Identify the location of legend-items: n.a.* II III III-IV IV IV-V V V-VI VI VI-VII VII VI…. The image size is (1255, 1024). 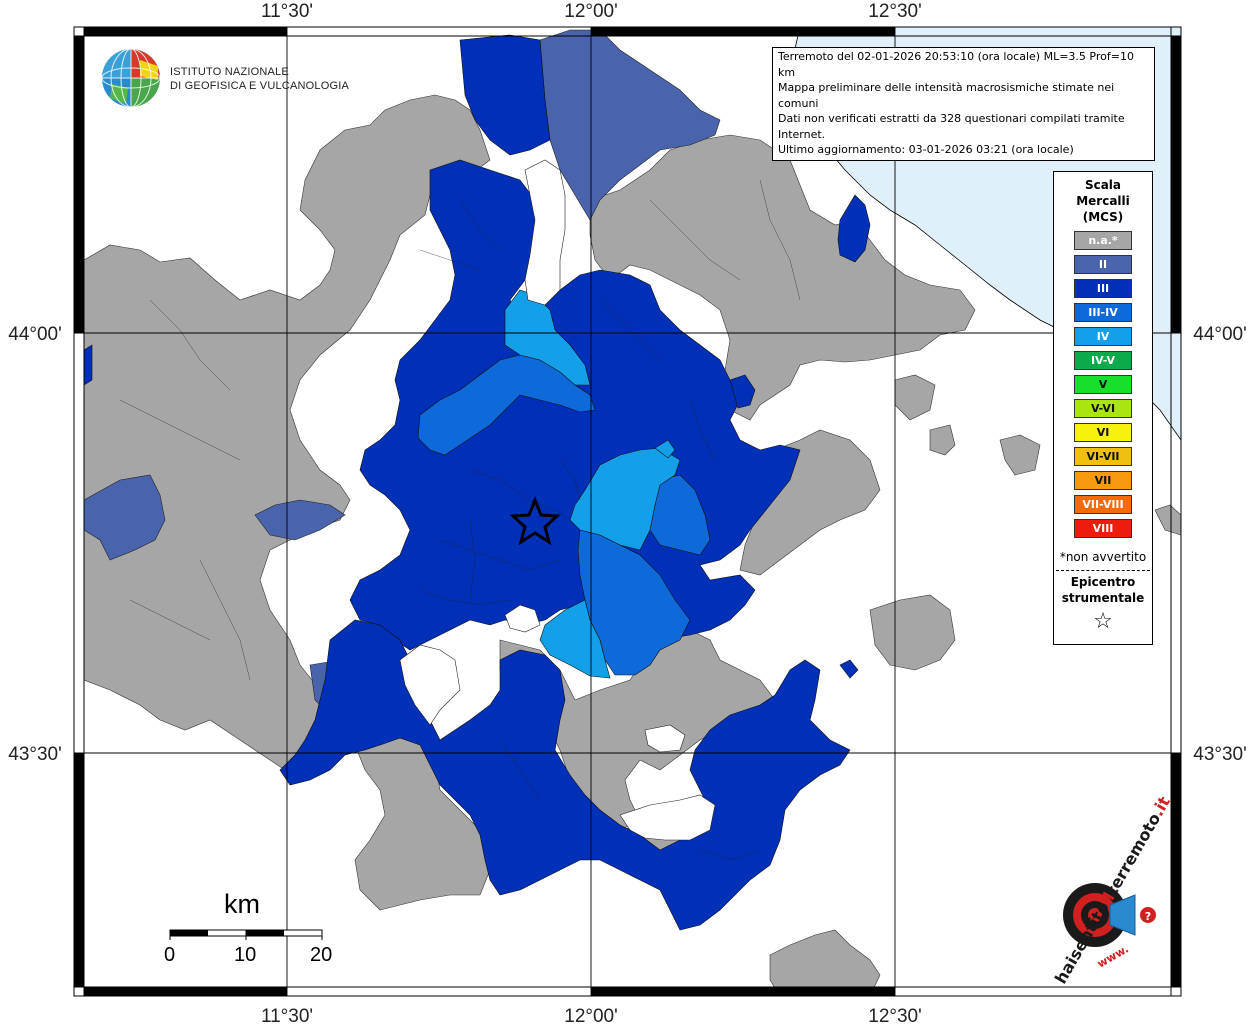
(1103, 384).